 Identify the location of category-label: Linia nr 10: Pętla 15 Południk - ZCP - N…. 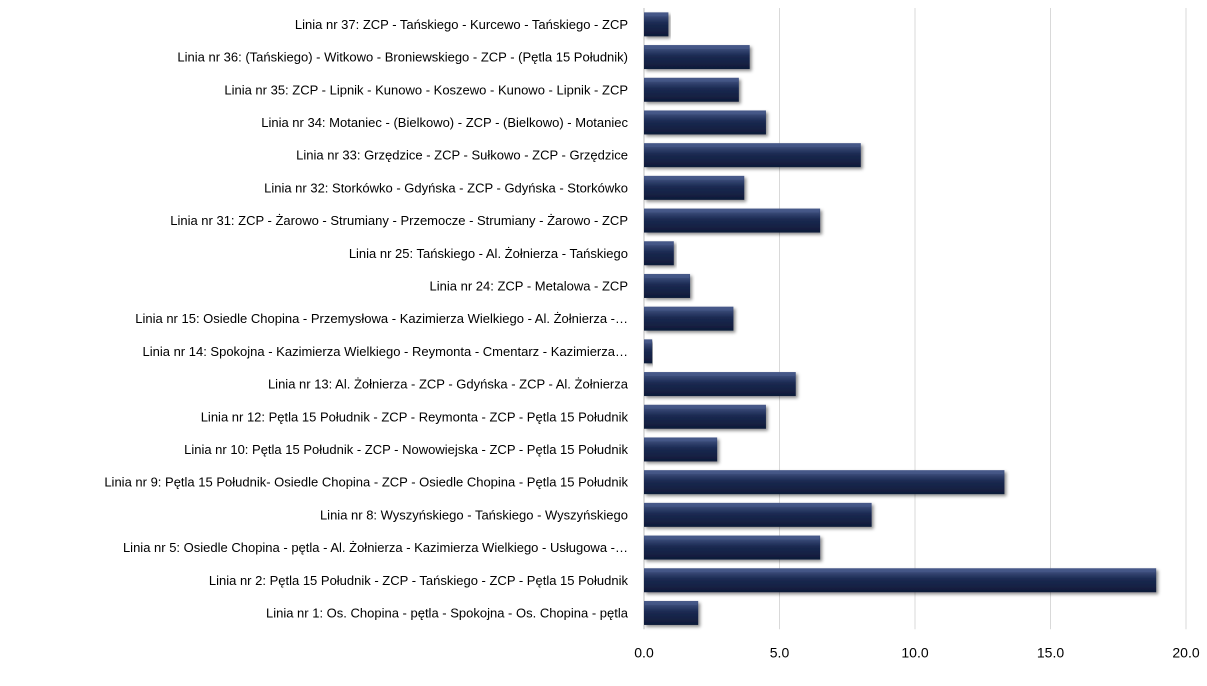
(406, 449).